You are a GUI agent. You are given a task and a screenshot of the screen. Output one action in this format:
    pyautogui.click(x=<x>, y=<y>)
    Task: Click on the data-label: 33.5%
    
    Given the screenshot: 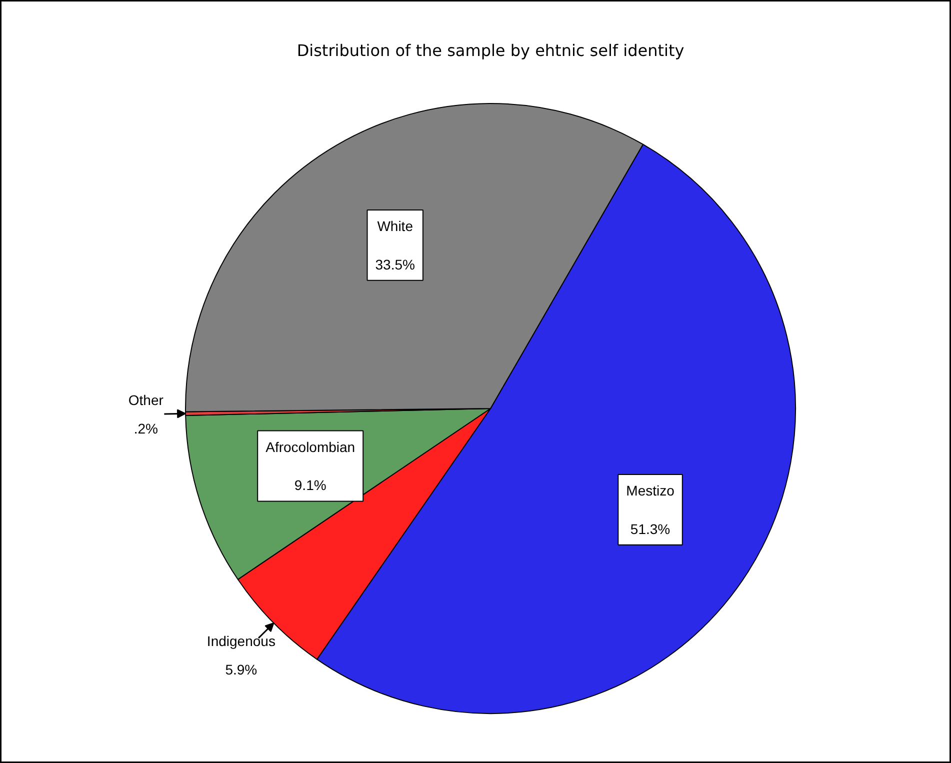 What is the action you would take?
    pyautogui.click(x=395, y=264)
    